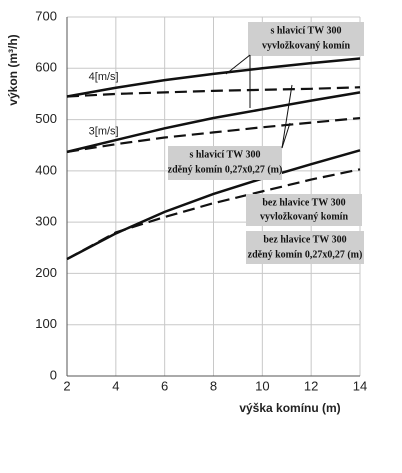  I want to click on y-tick-label: 700, so click(46, 15).